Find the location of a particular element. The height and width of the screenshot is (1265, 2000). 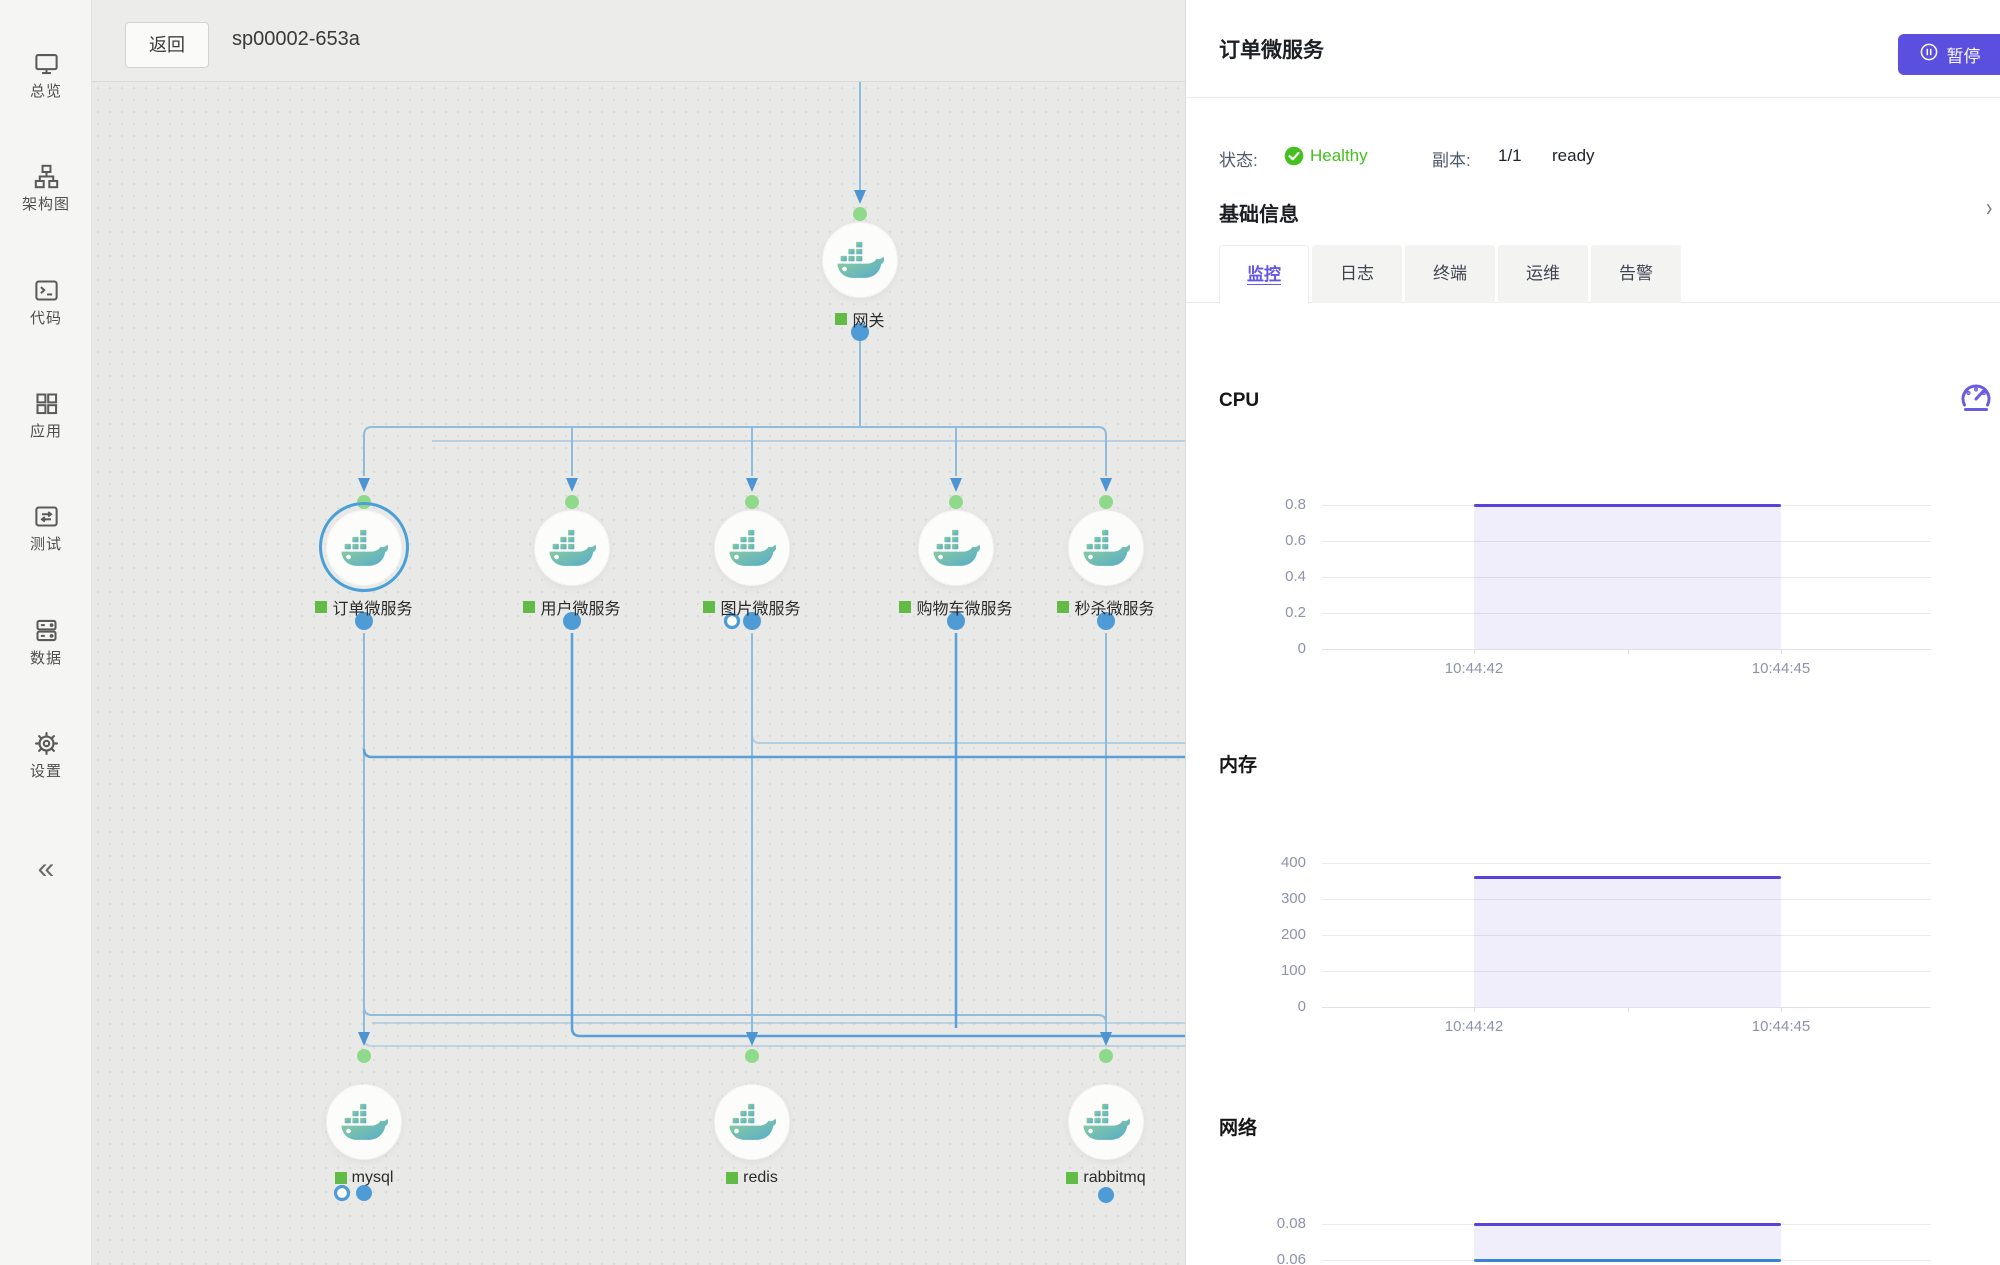

node-order-service: 订单微服务 is located at coordinates (364, 560).